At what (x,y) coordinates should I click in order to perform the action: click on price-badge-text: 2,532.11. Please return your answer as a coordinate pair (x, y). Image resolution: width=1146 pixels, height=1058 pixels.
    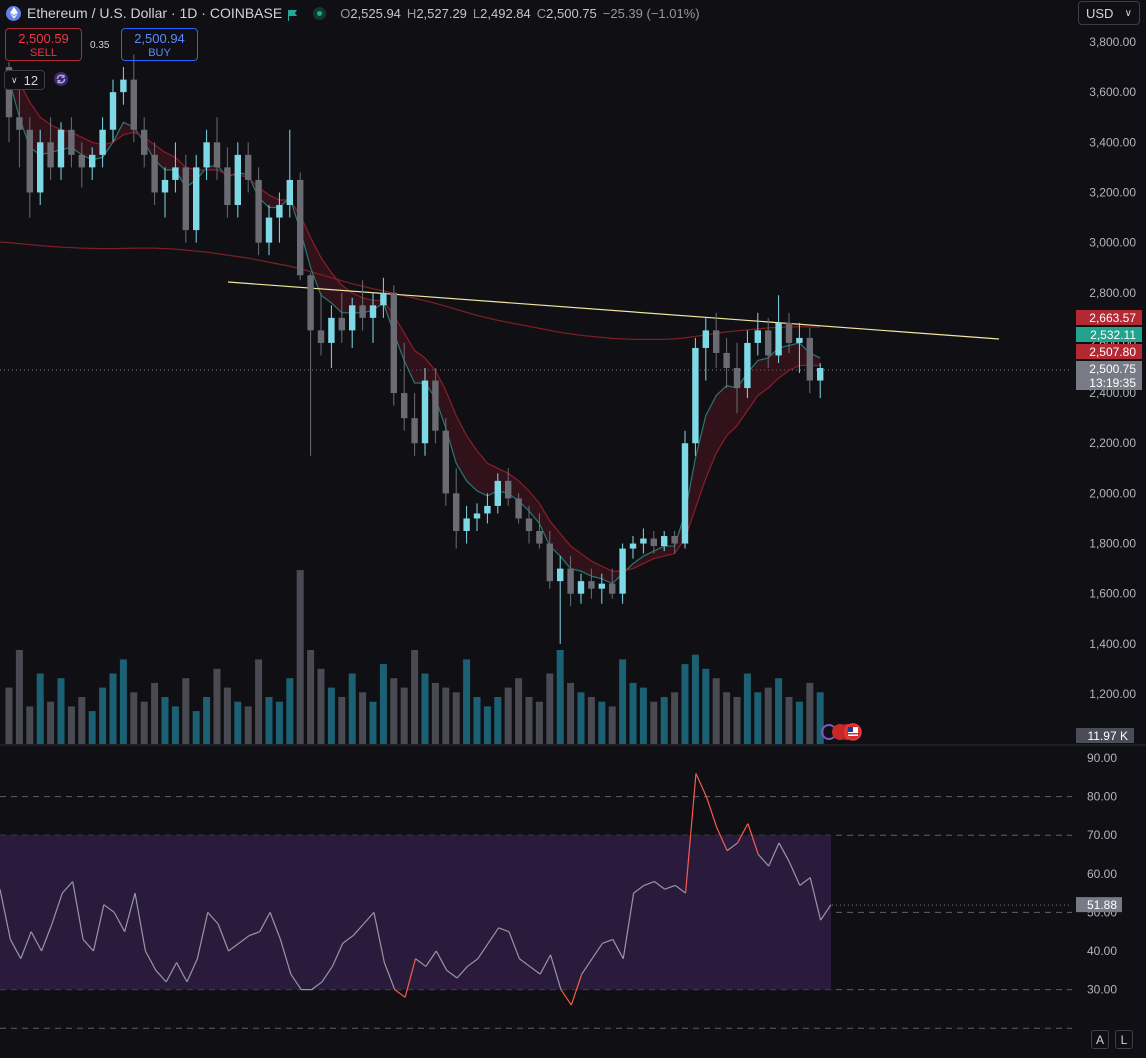
    Looking at the image, I should click on (1113, 335).